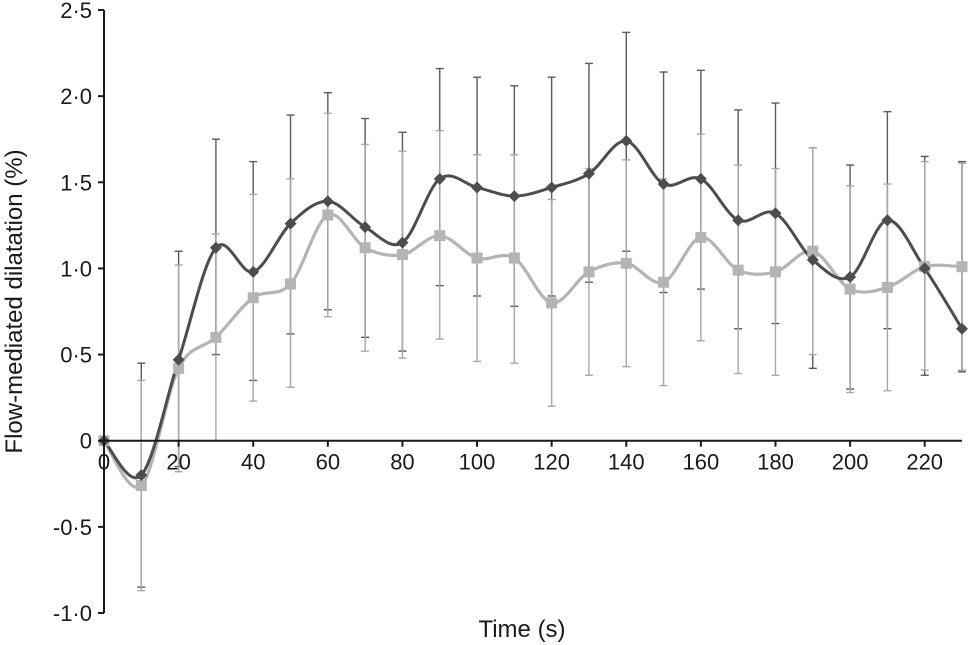 Image resolution: width=971 pixels, height=645 pixels. Describe the element at coordinates (402, 462) in the screenshot. I see `x-tick-label: 80` at that location.